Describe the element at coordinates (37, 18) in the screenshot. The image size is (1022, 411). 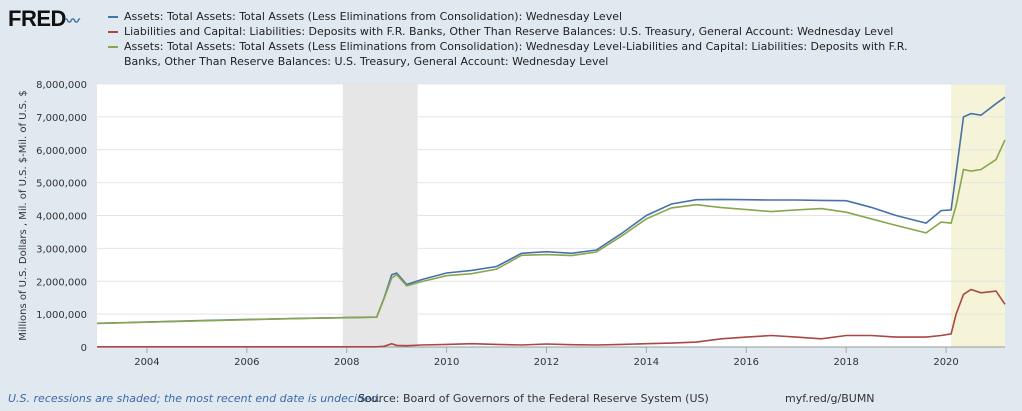
I see `logo-text: FRED` at that location.